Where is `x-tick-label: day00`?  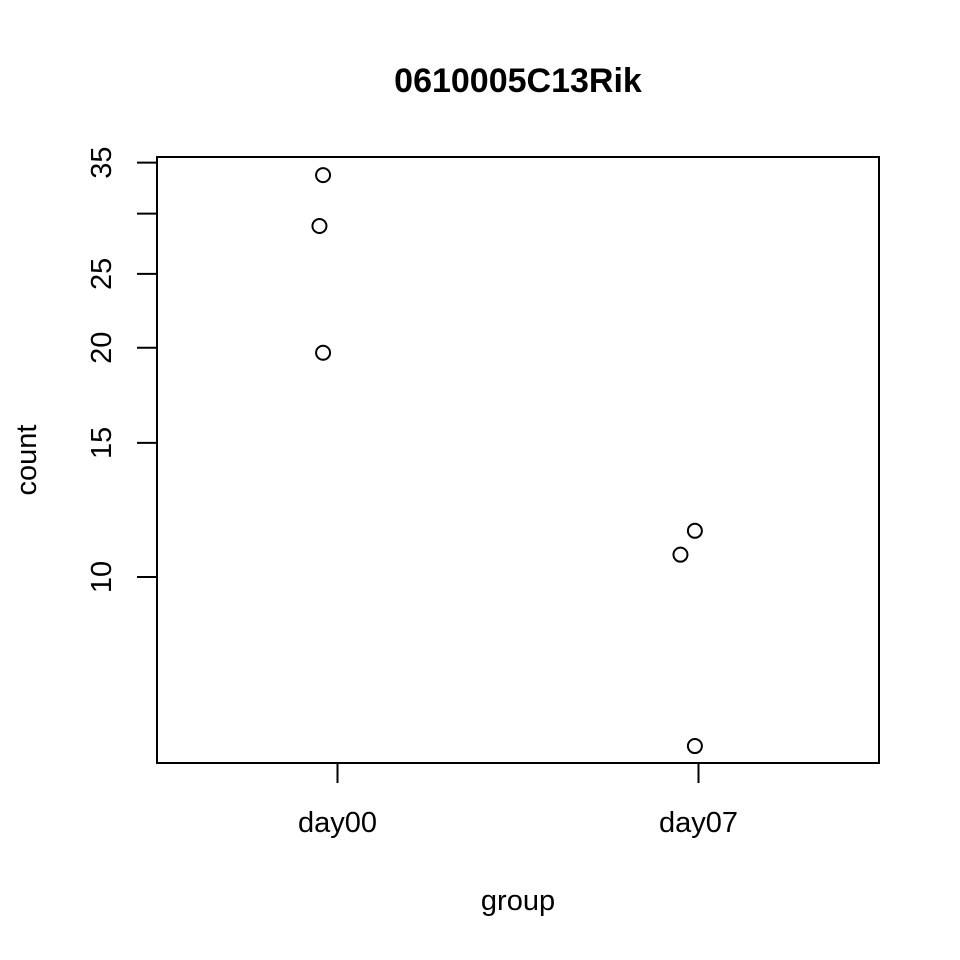 x-tick-label: day00 is located at coordinates (337, 823).